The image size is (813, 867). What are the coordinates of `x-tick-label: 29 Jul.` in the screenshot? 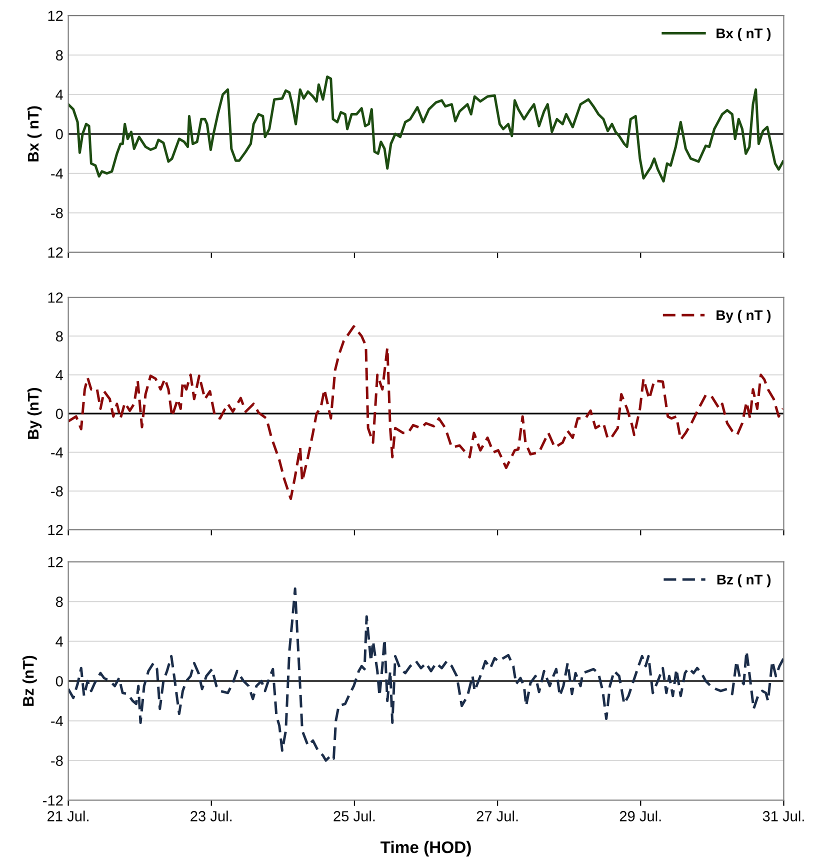 It's located at (640, 816).